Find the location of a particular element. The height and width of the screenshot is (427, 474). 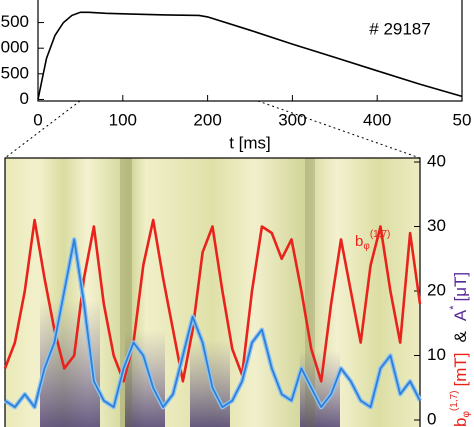

label-part: A is located at coordinates (460, 315).